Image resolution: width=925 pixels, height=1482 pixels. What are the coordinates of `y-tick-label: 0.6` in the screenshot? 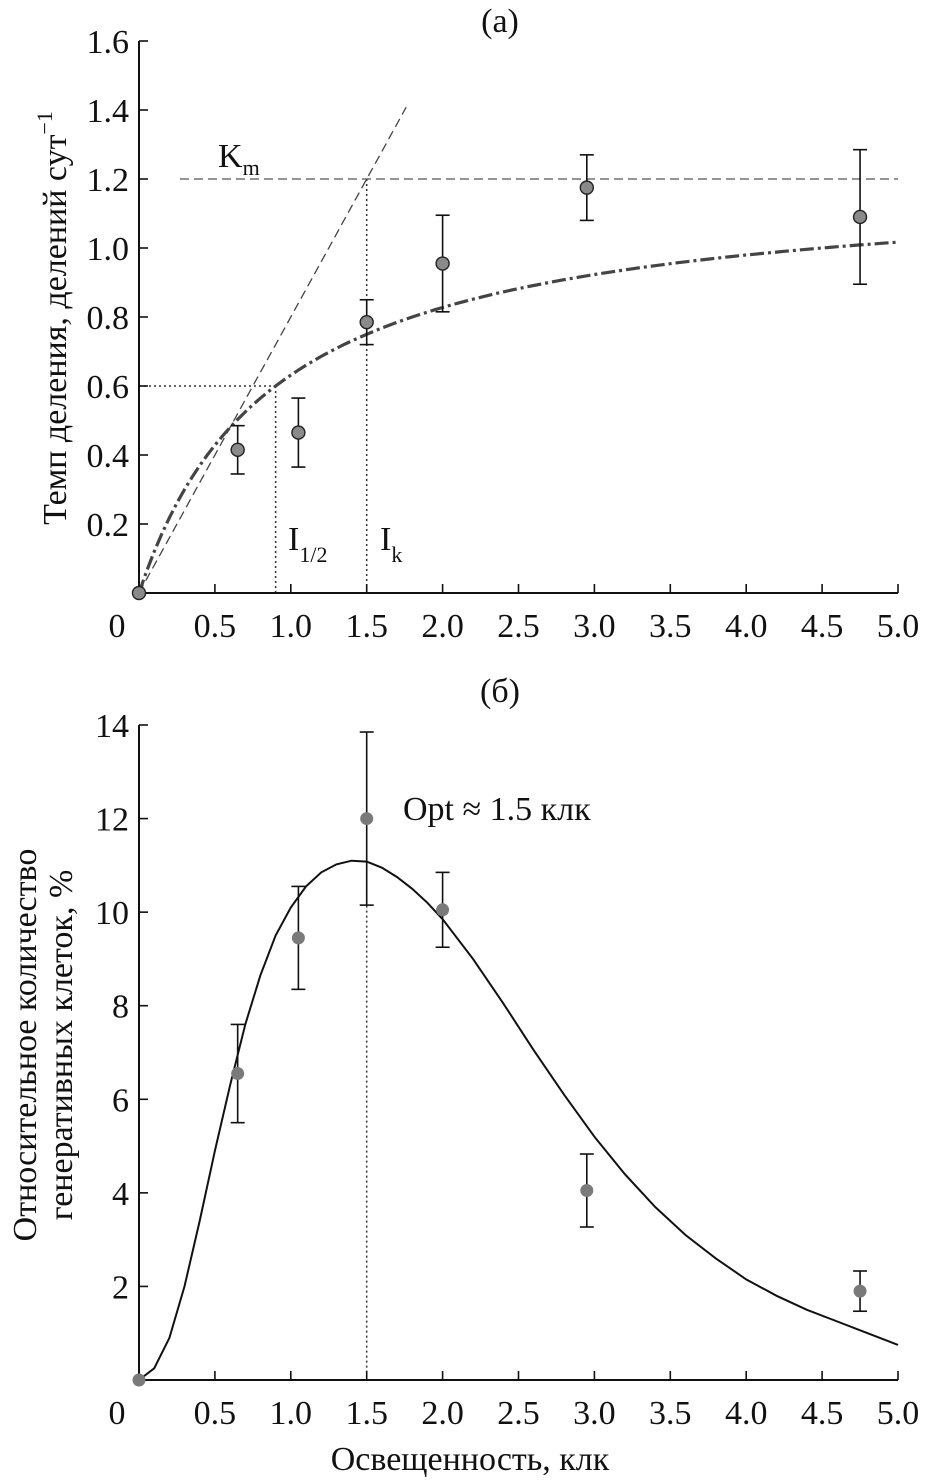 It's located at (108, 387).